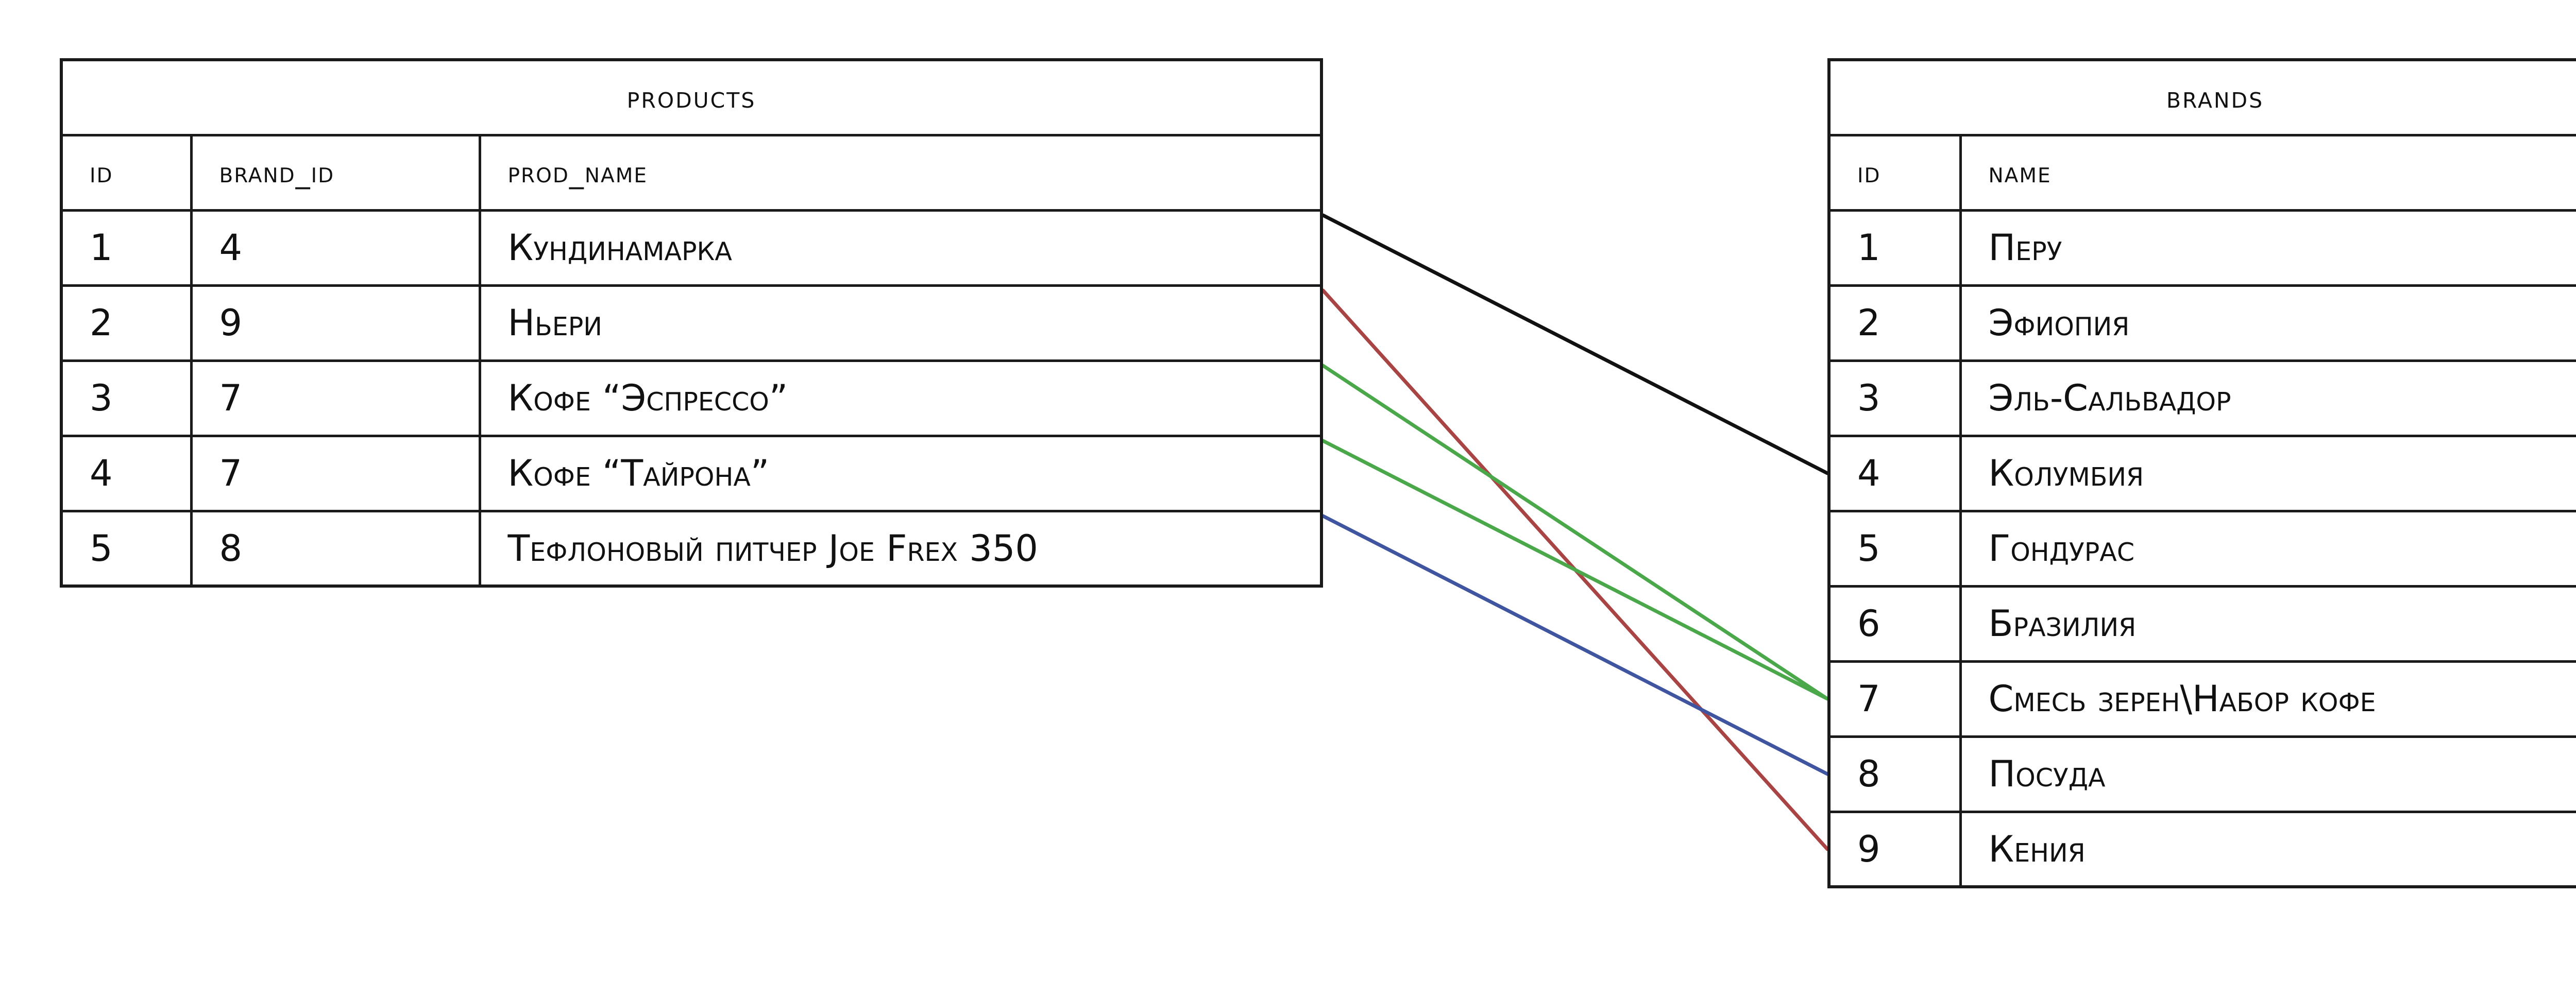 The width and height of the screenshot is (2576, 997). I want to click on brand-id: 5, so click(1894, 548).